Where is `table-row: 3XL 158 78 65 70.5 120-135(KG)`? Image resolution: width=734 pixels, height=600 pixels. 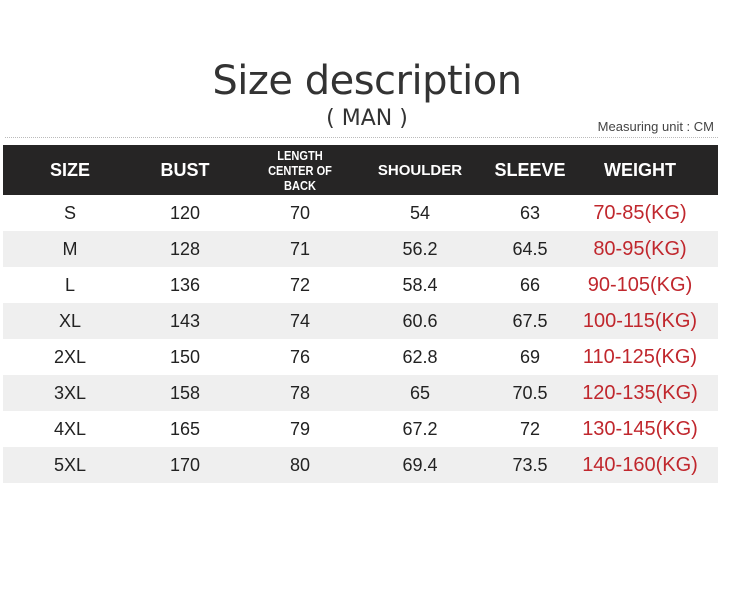 table-row: 3XL 158 78 65 70.5 120-135(KG) is located at coordinates (360, 393).